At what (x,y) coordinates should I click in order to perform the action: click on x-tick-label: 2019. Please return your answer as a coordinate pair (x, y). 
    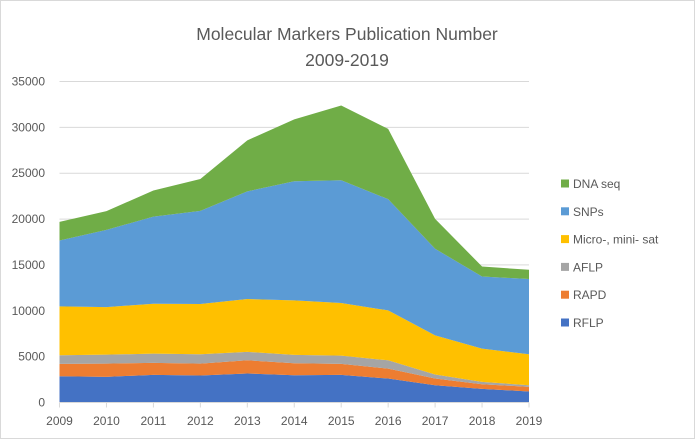
    Looking at the image, I should click on (529, 421).